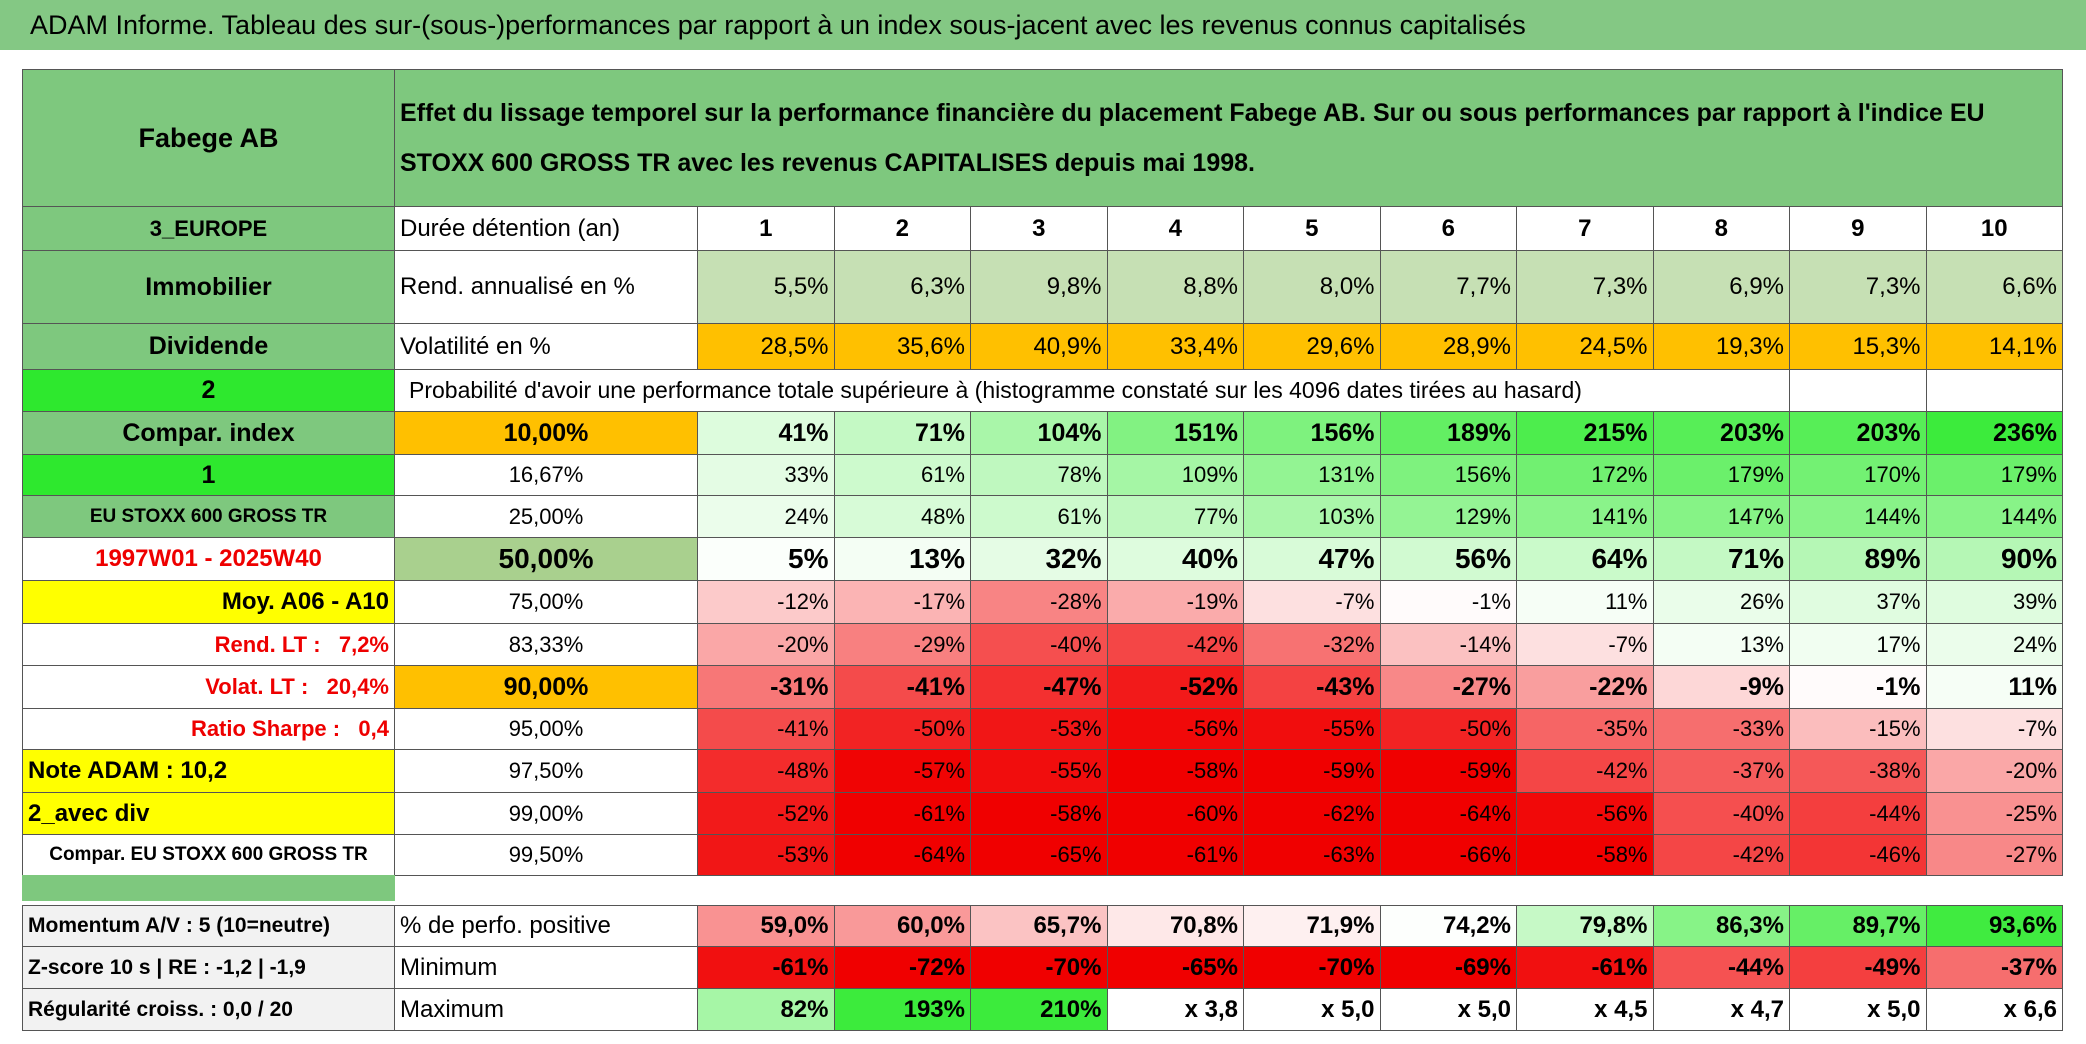  I want to click on percentile-value: 90%, so click(1994, 559).